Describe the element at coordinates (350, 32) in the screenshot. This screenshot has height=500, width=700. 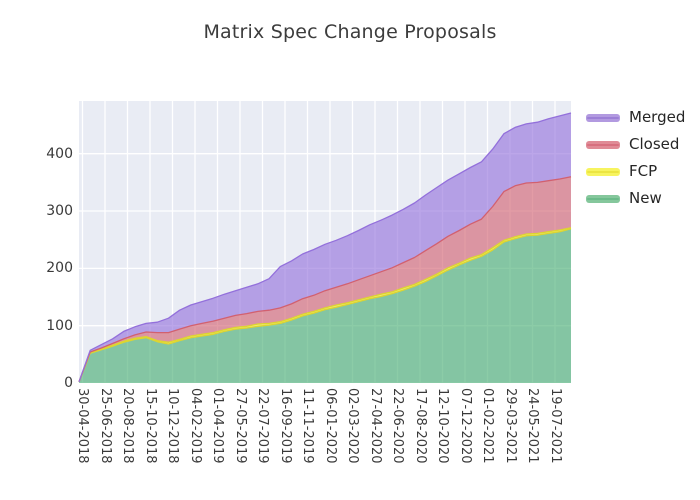
I see `chart-title: Matrix Spec Change Proposals` at that location.